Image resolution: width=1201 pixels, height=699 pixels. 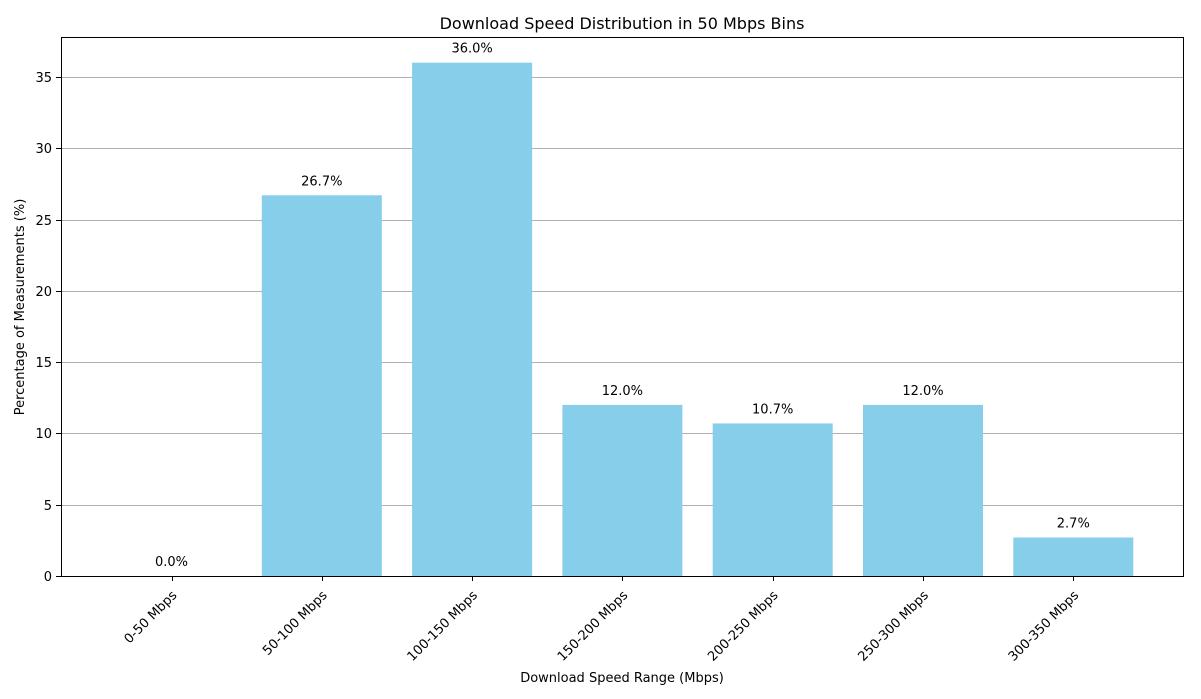 I want to click on y-axis-ticks: 0 5 10 15 20 25 30 35, so click(x=48, y=328).